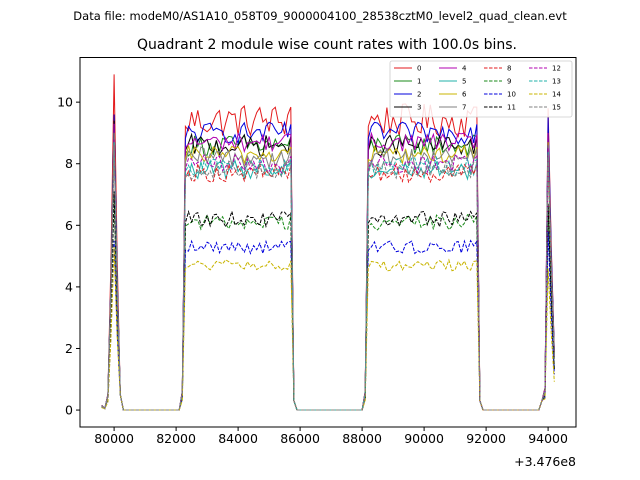 The image size is (640, 480). What do you see at coordinates (464, 108) in the screenshot?
I see `legend-label: 7` at bounding box center [464, 108].